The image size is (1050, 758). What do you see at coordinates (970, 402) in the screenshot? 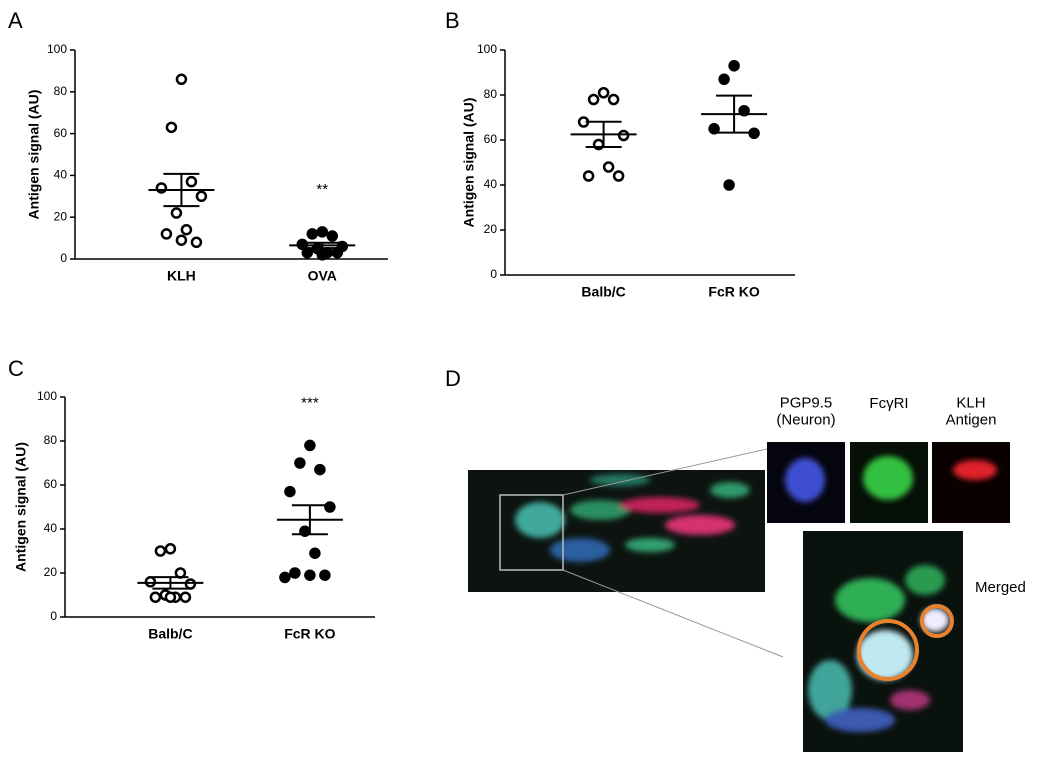
I see `channel-label: KLH` at bounding box center [970, 402].